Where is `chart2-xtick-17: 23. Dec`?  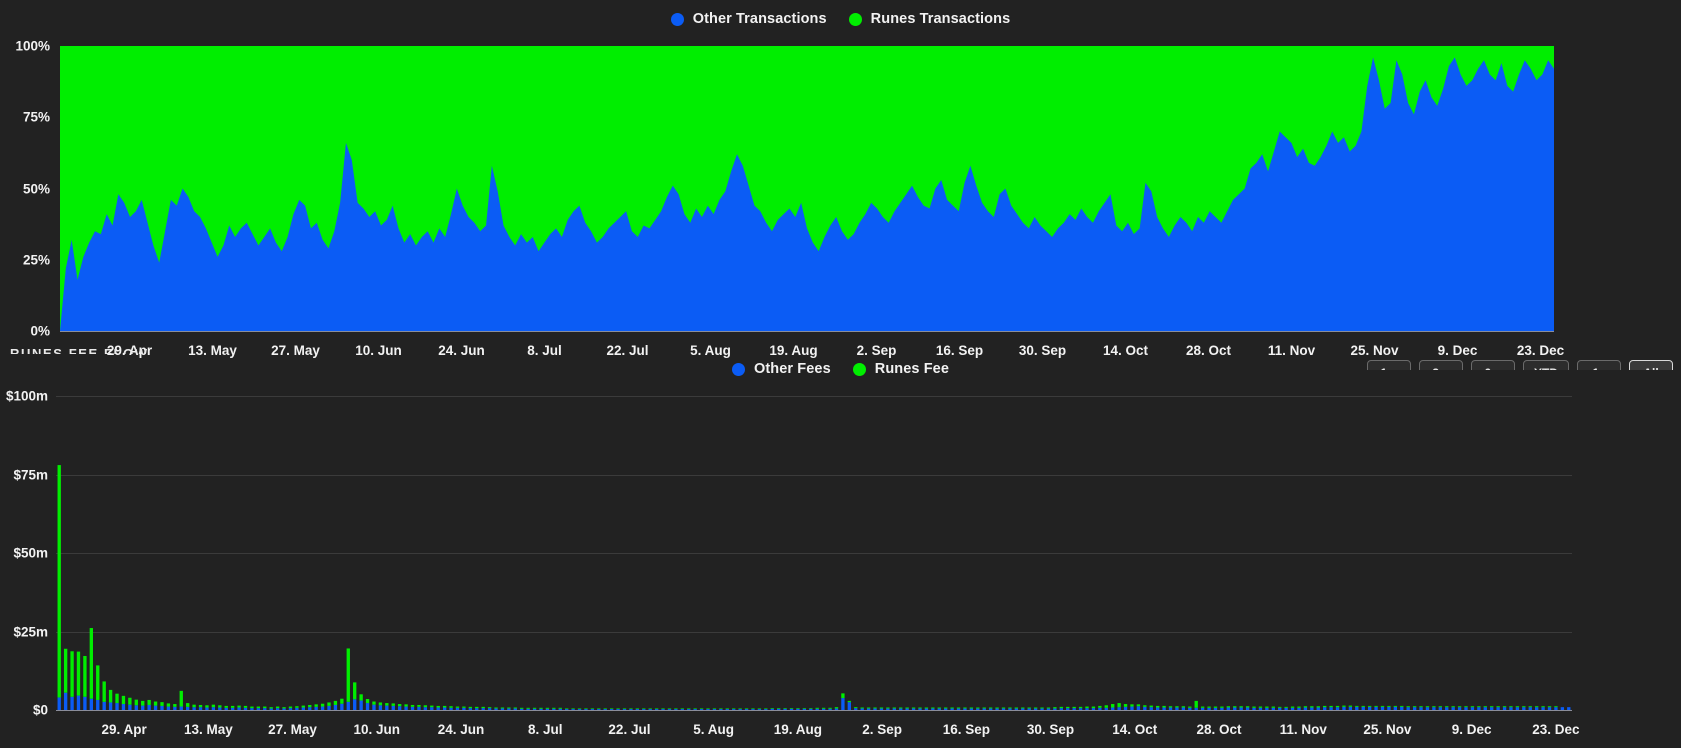 chart2-xtick-17: 23. Dec is located at coordinates (1556, 729).